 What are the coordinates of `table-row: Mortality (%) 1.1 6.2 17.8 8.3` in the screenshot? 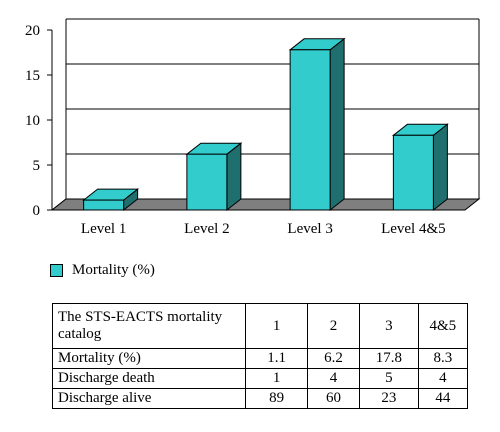 It's located at (260, 358).